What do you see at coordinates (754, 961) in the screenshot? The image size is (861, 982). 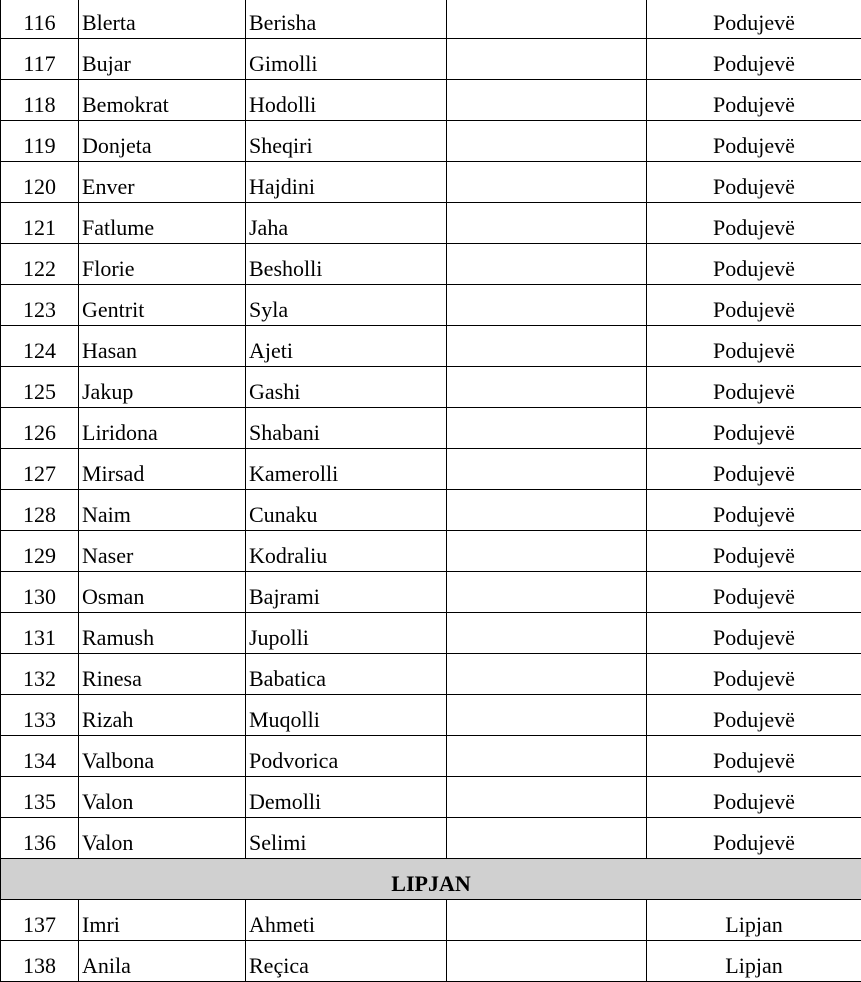 I see `city: Lipjan` at bounding box center [754, 961].